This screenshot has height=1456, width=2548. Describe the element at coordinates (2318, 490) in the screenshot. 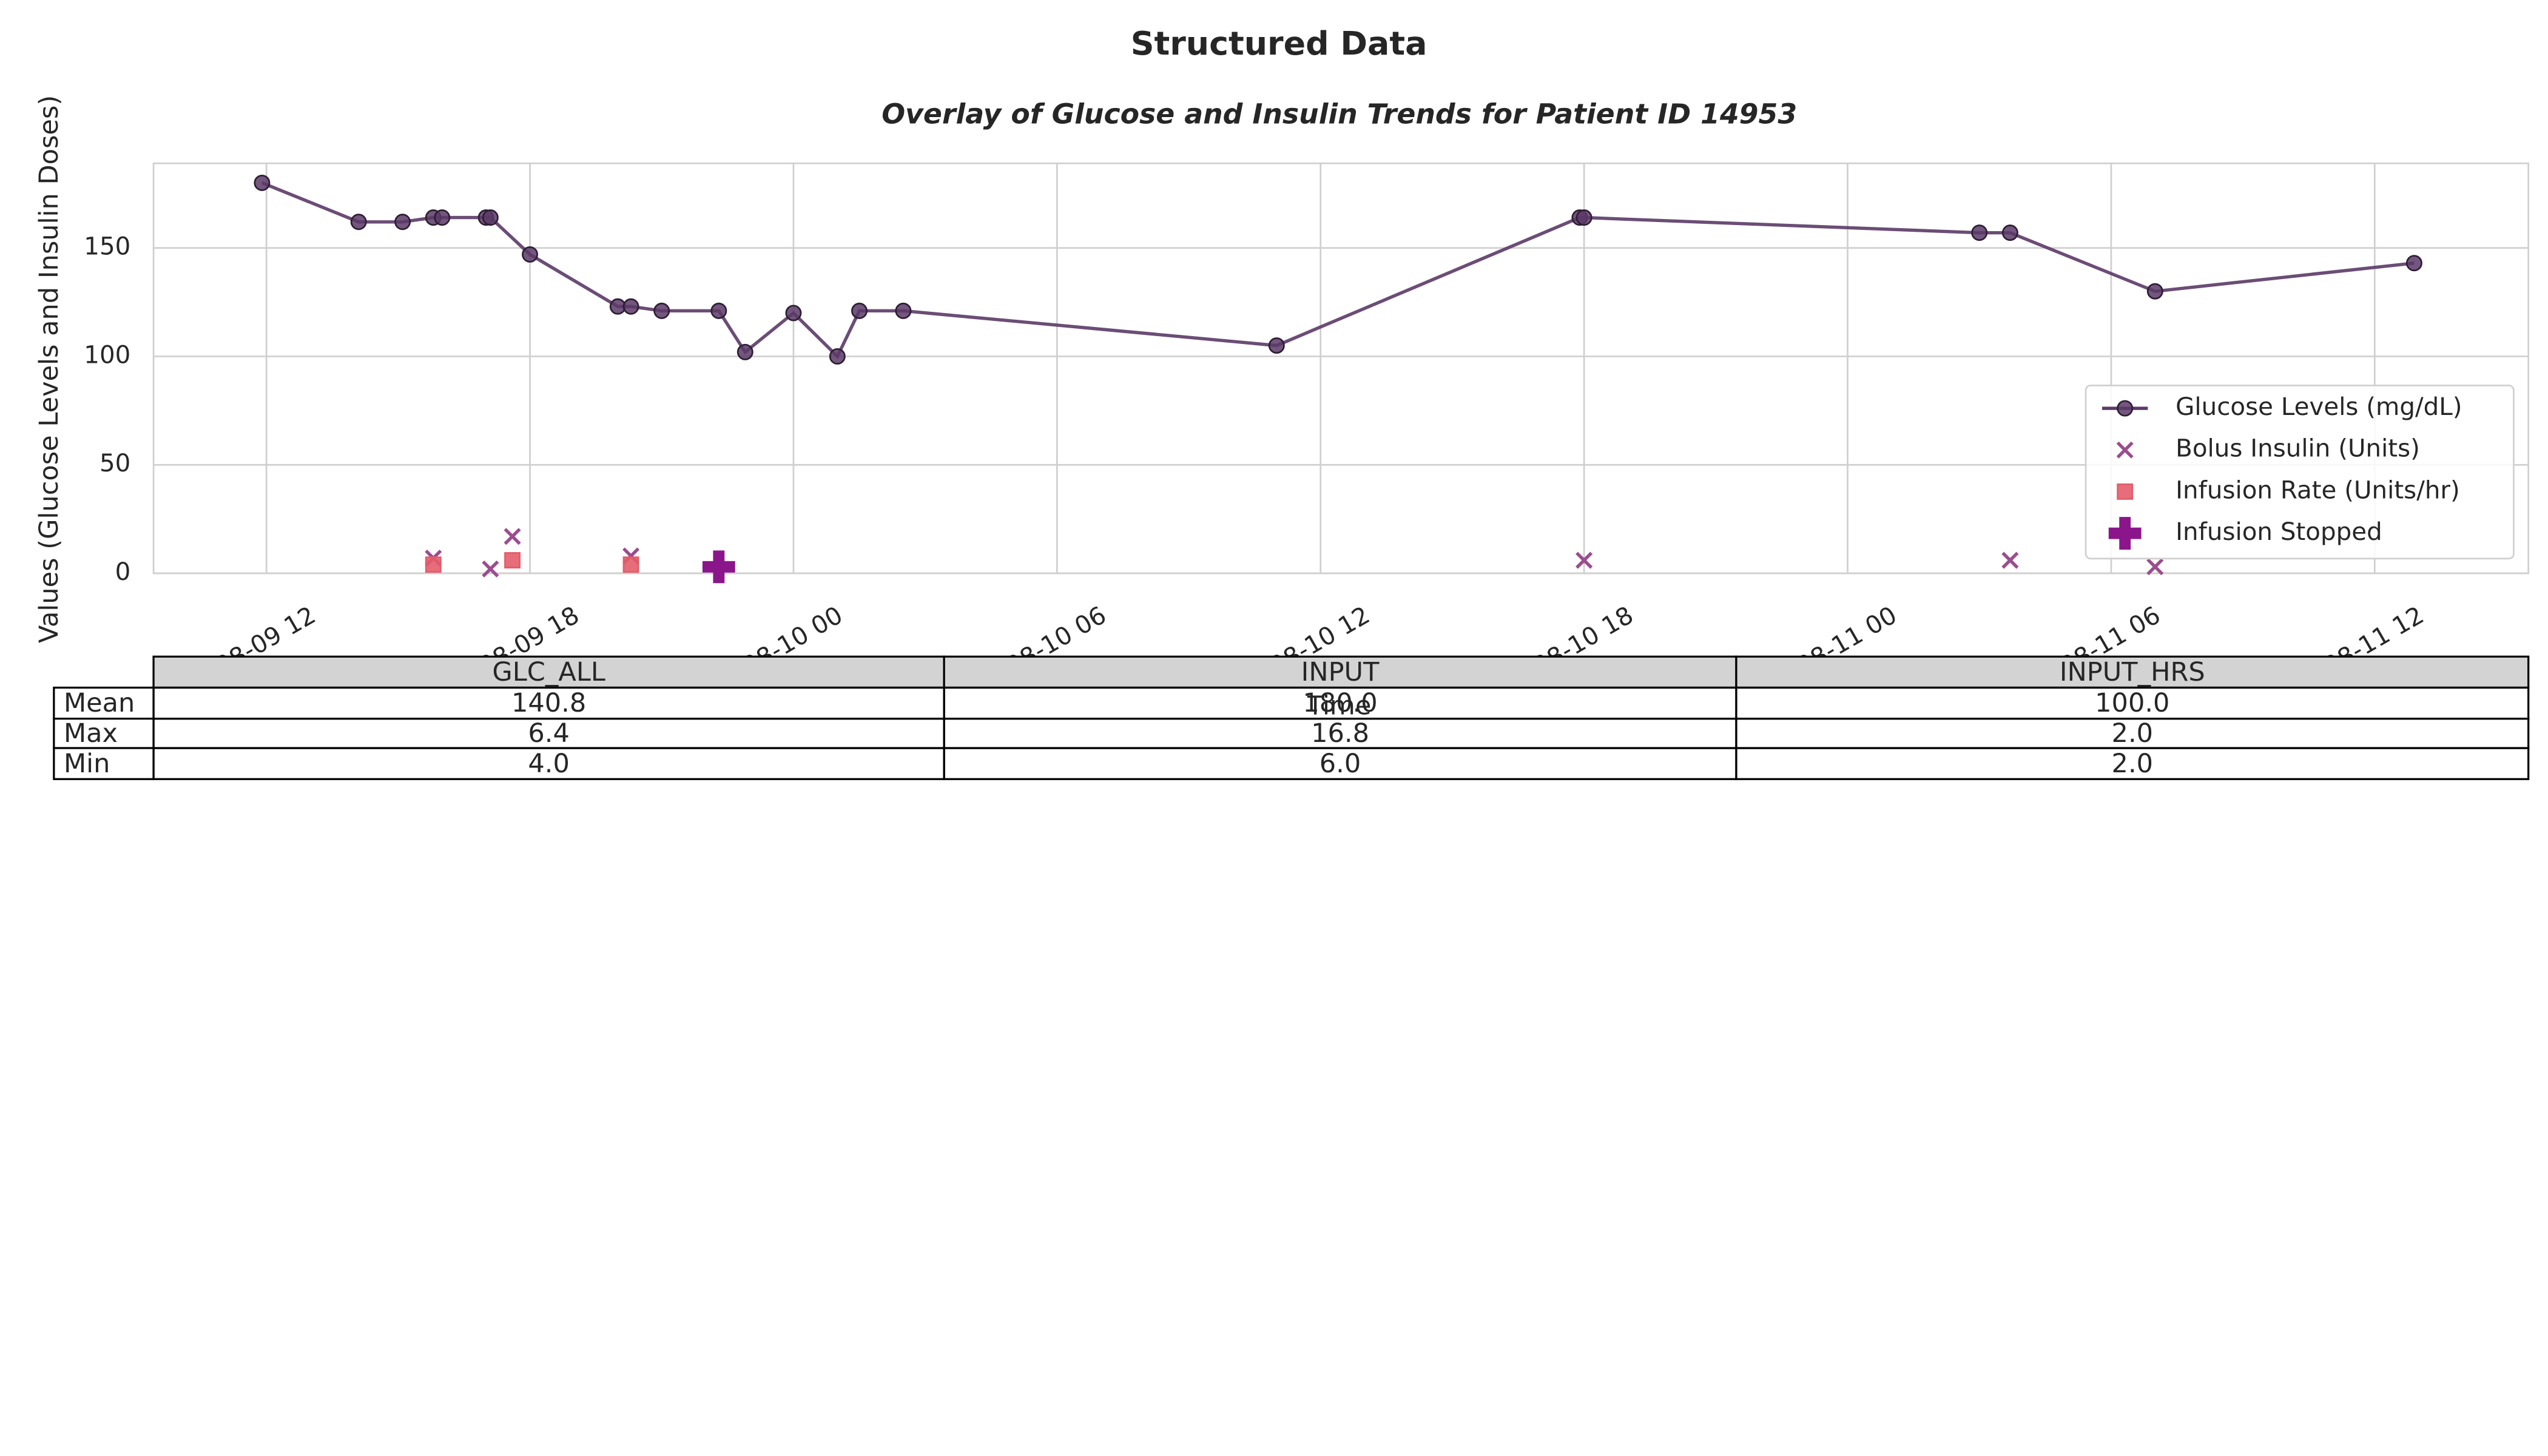

I see `legend-label: Infusion Rate (Units/hr)` at that location.